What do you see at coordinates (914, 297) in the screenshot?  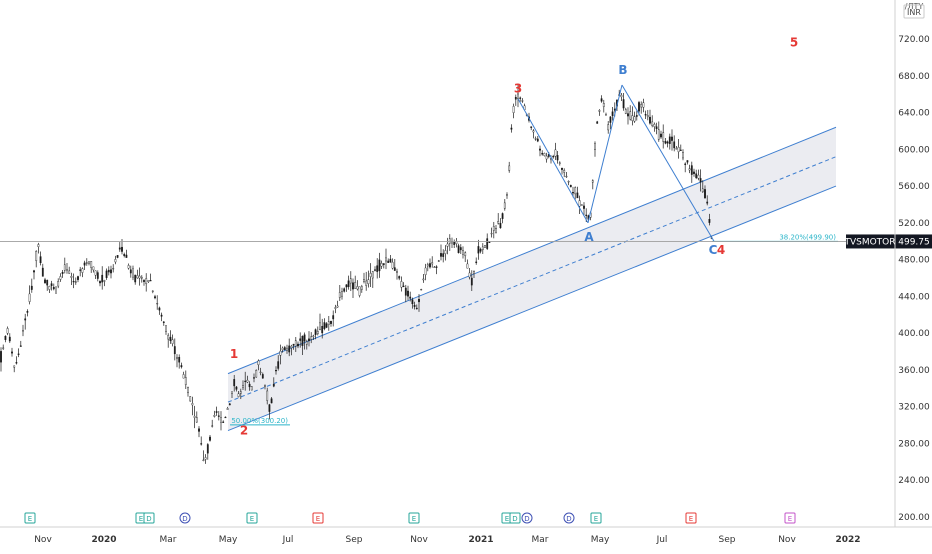 I see `y-tick-label: 440.00` at bounding box center [914, 297].